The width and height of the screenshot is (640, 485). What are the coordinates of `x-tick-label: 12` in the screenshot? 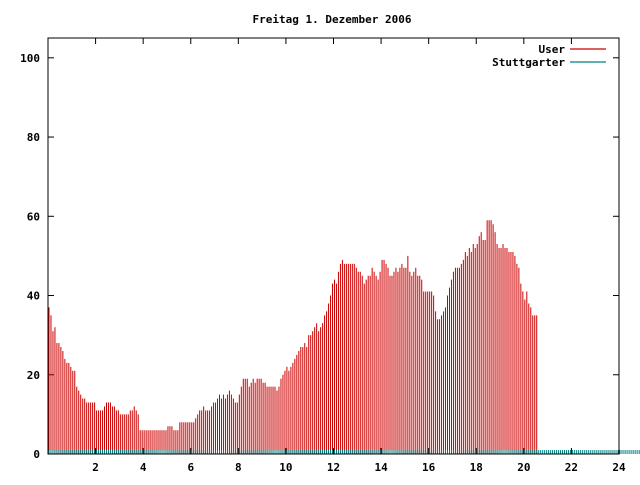 It's located at (333, 467).